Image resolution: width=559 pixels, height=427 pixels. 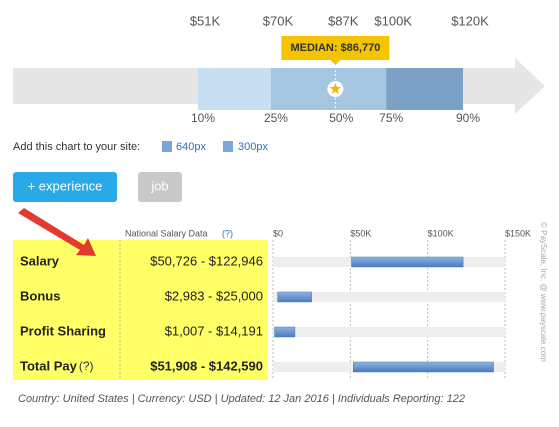 I want to click on x-tick-label: $0, so click(x=278, y=233).